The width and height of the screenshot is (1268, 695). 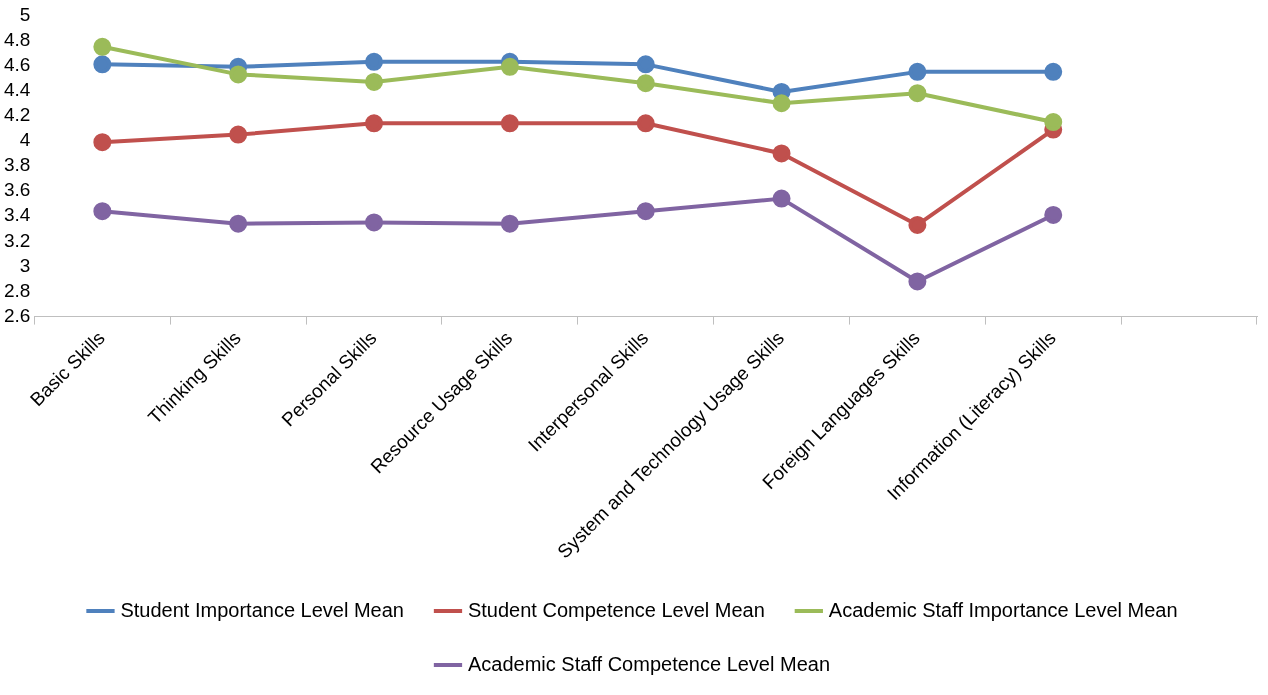 What do you see at coordinates (616, 609) in the screenshot?
I see `legend-label: Student Competence Level Mean` at bounding box center [616, 609].